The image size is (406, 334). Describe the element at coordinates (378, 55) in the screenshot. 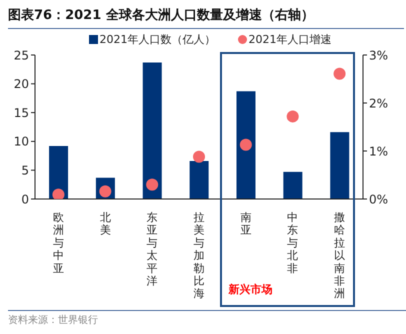

I see `y2-tick-label: 3%` at that location.